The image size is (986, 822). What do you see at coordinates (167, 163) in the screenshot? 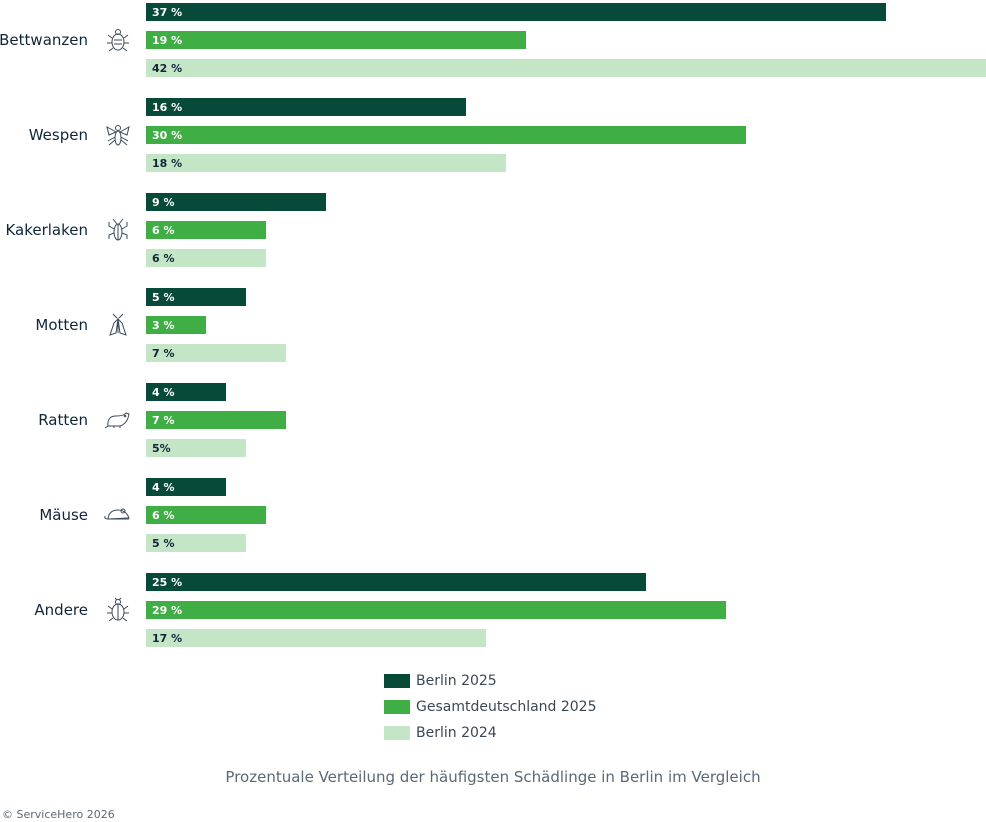
I see `bar-value-label: 18 %` at bounding box center [167, 163].